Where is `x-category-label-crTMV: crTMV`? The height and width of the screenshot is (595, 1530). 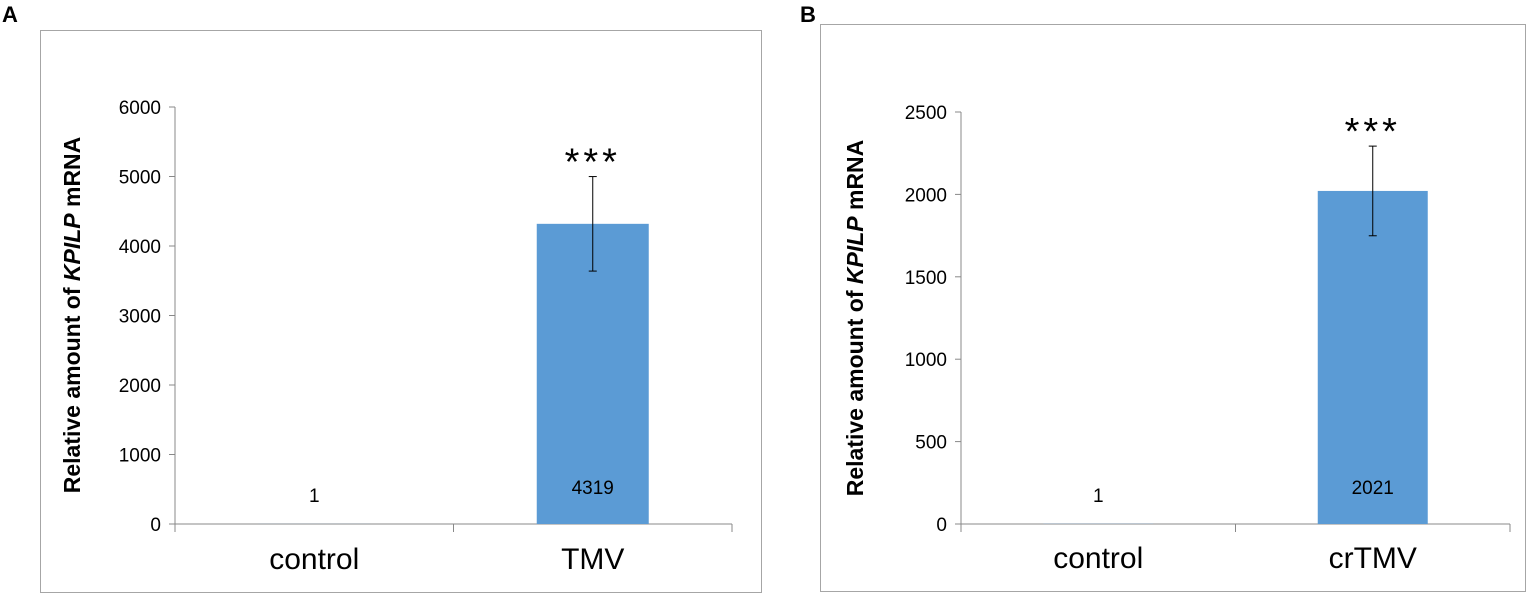
x-category-label-crTMV: crTMV is located at coordinates (1373, 558).